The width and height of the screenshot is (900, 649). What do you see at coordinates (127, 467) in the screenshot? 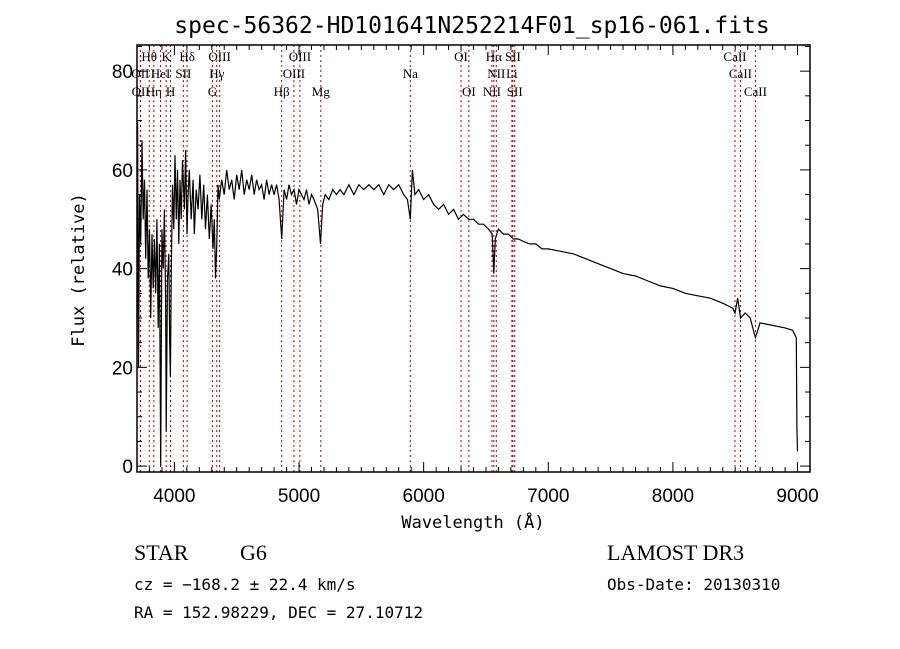
I see `y-tick-label: 0` at bounding box center [127, 467].